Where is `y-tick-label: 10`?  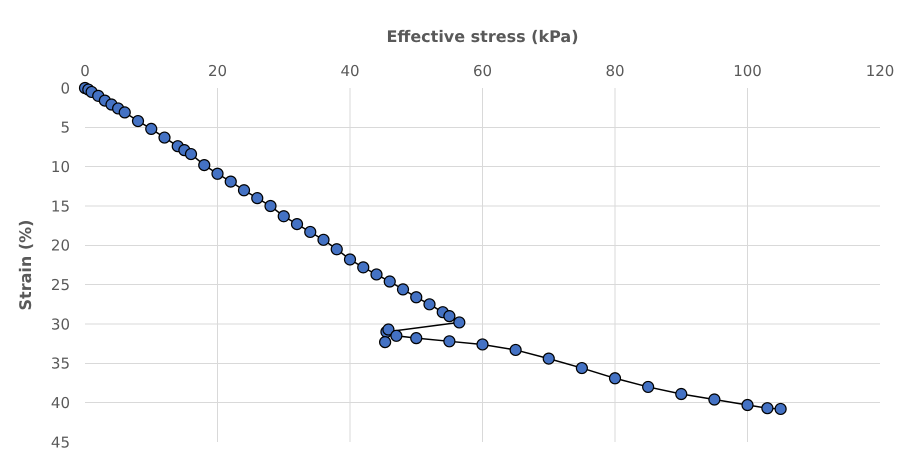
y-tick-label: 10 is located at coordinates (60, 167).